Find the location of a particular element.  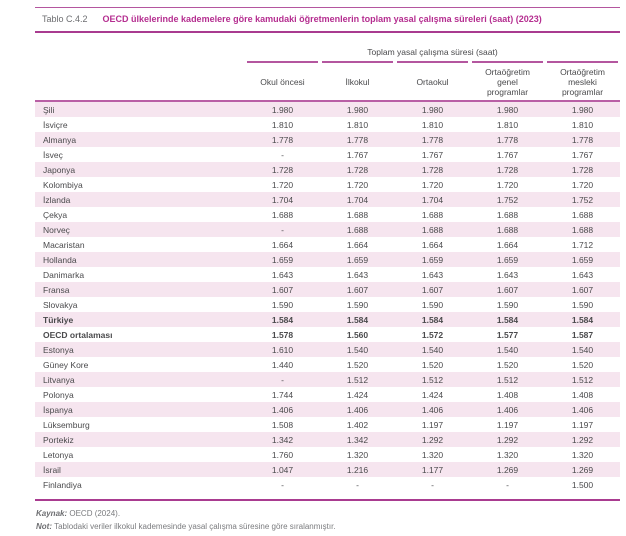

value-cell: 1.408 is located at coordinates (507, 394).